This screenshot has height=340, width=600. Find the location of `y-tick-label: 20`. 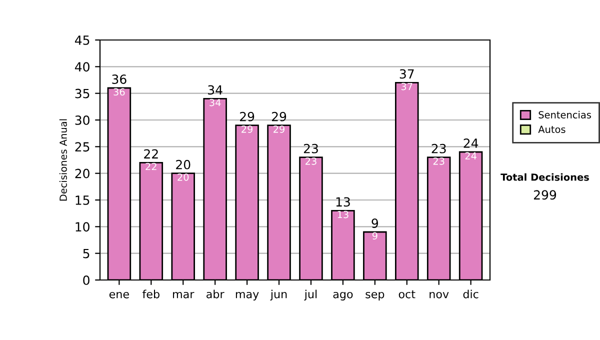

y-tick-label: 20 is located at coordinates (82, 173).